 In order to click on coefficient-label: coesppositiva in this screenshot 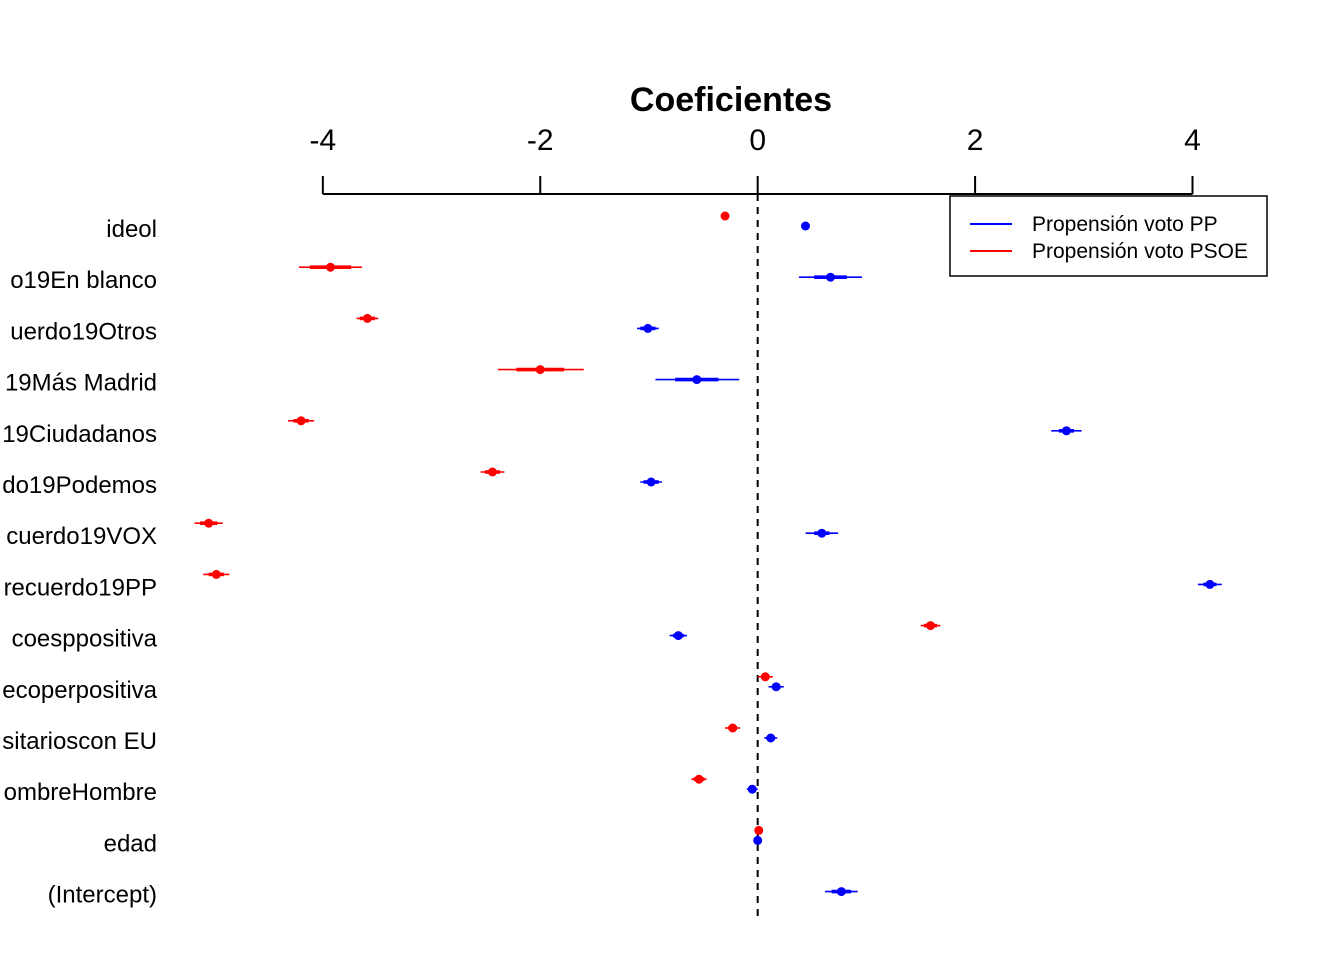, I will do `click(85, 639)`.